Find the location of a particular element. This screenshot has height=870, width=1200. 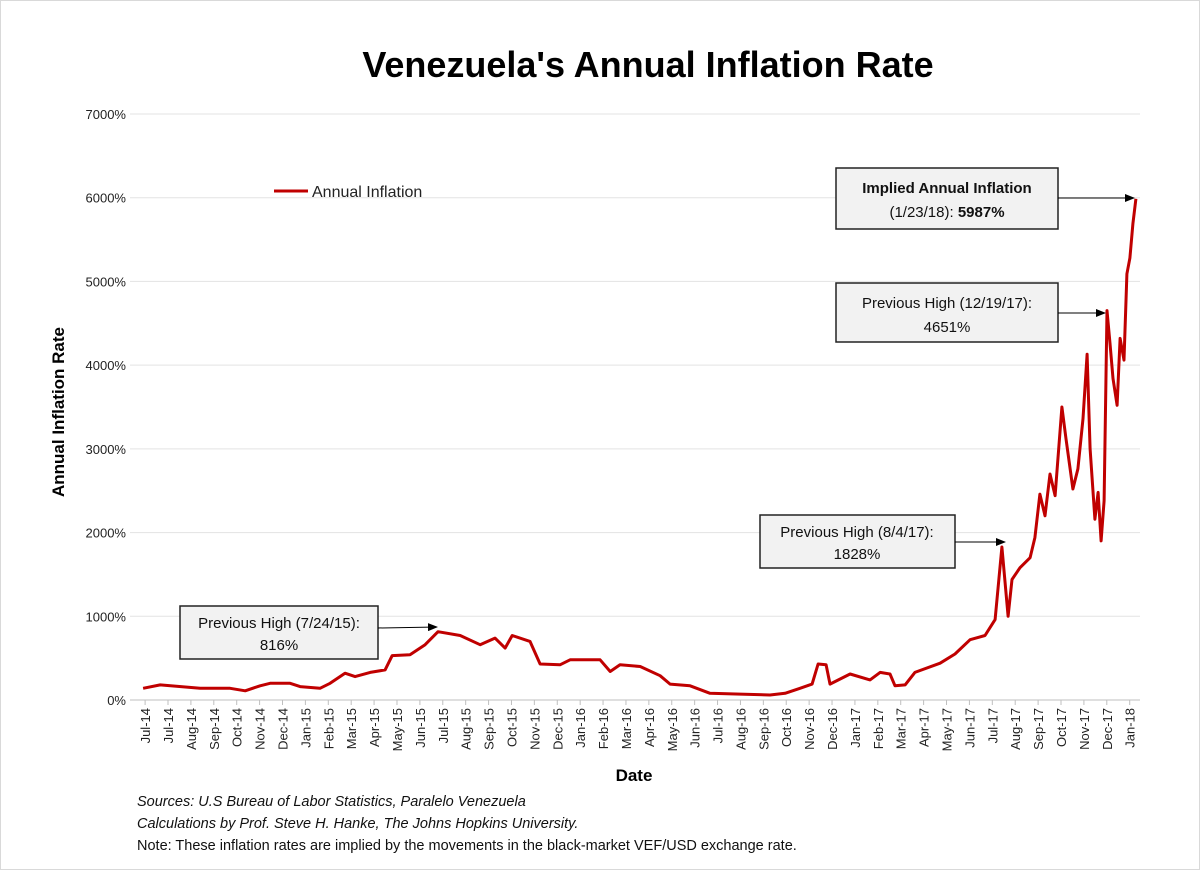

annotation-label: Implied Annual Inflation is located at coordinates (946, 188).